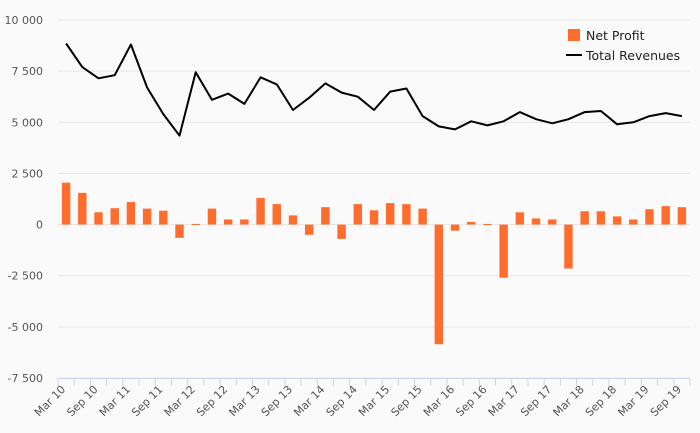 Image resolution: width=700 pixels, height=433 pixels. I want to click on x-tick-label: Mar 15, so click(374, 401).